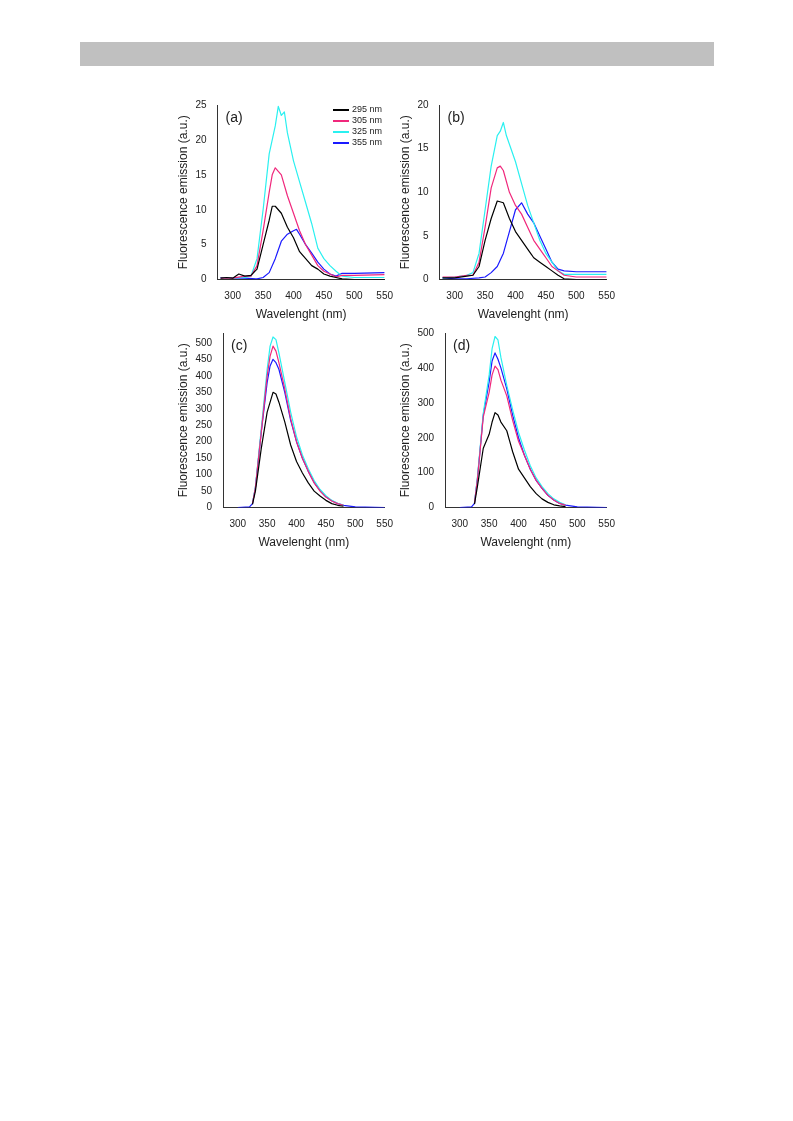  I want to click on y-tick-label: 450, so click(204, 359).